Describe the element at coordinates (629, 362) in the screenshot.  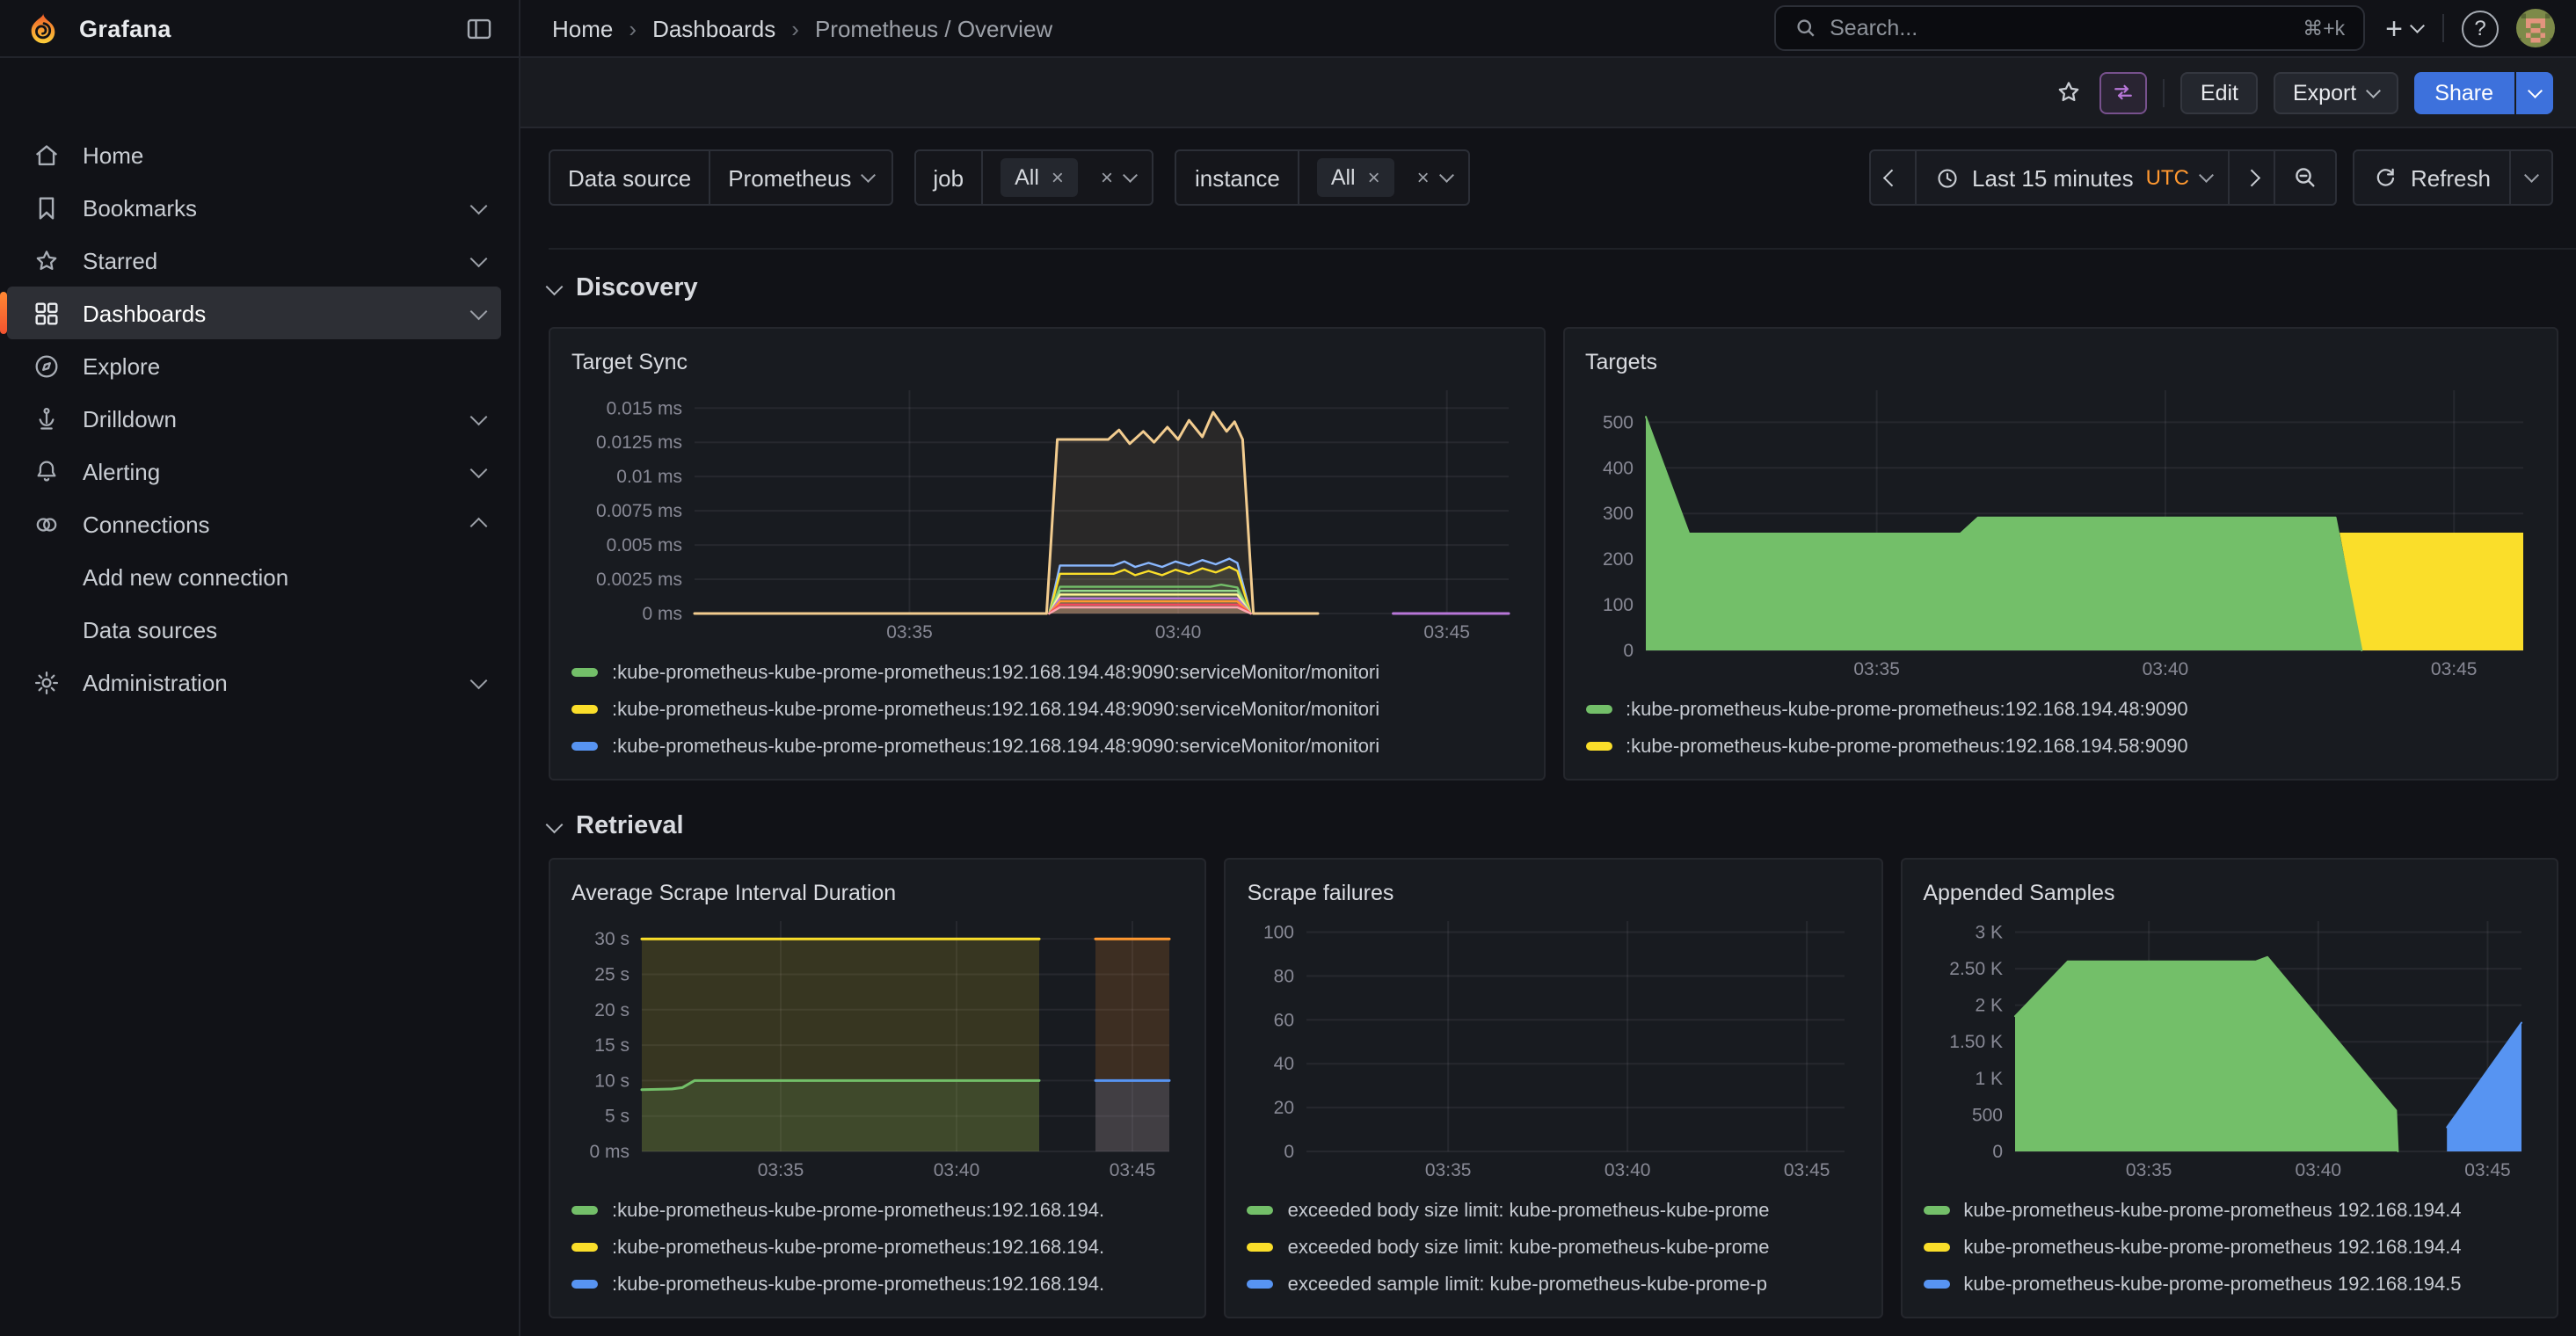
I see `panel-title: Target Sync` at that location.